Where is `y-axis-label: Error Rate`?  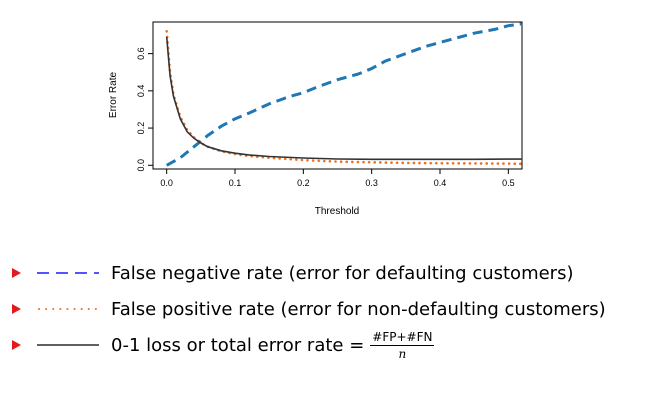 y-axis-label: Error Rate is located at coordinates (113, 95).